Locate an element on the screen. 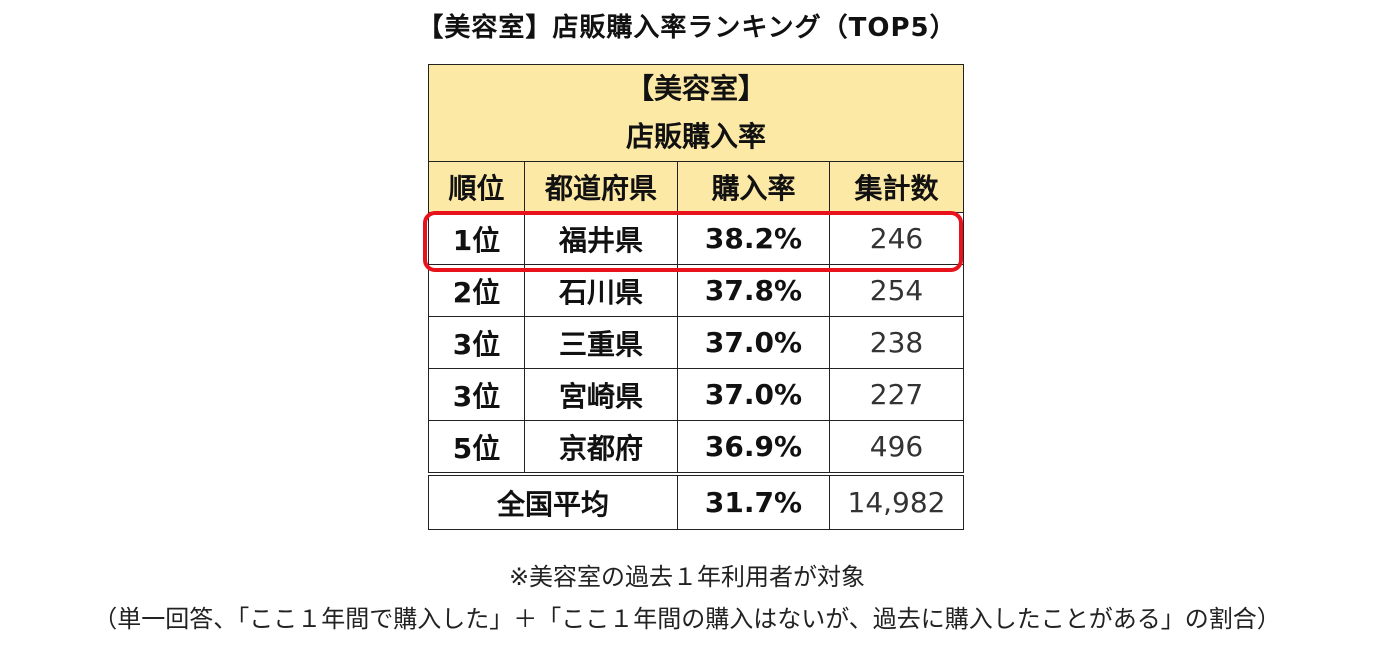 The height and width of the screenshot is (646, 1374). table-row: 3位 宮崎県 37.0% 227 is located at coordinates (696, 394).